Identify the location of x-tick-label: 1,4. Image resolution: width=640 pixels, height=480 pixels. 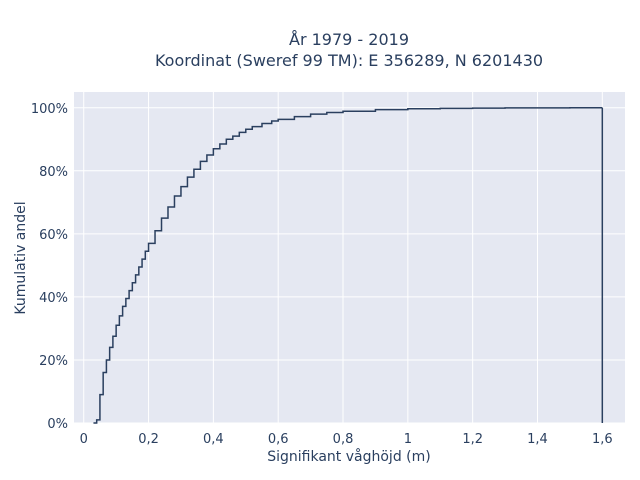
(537, 439).